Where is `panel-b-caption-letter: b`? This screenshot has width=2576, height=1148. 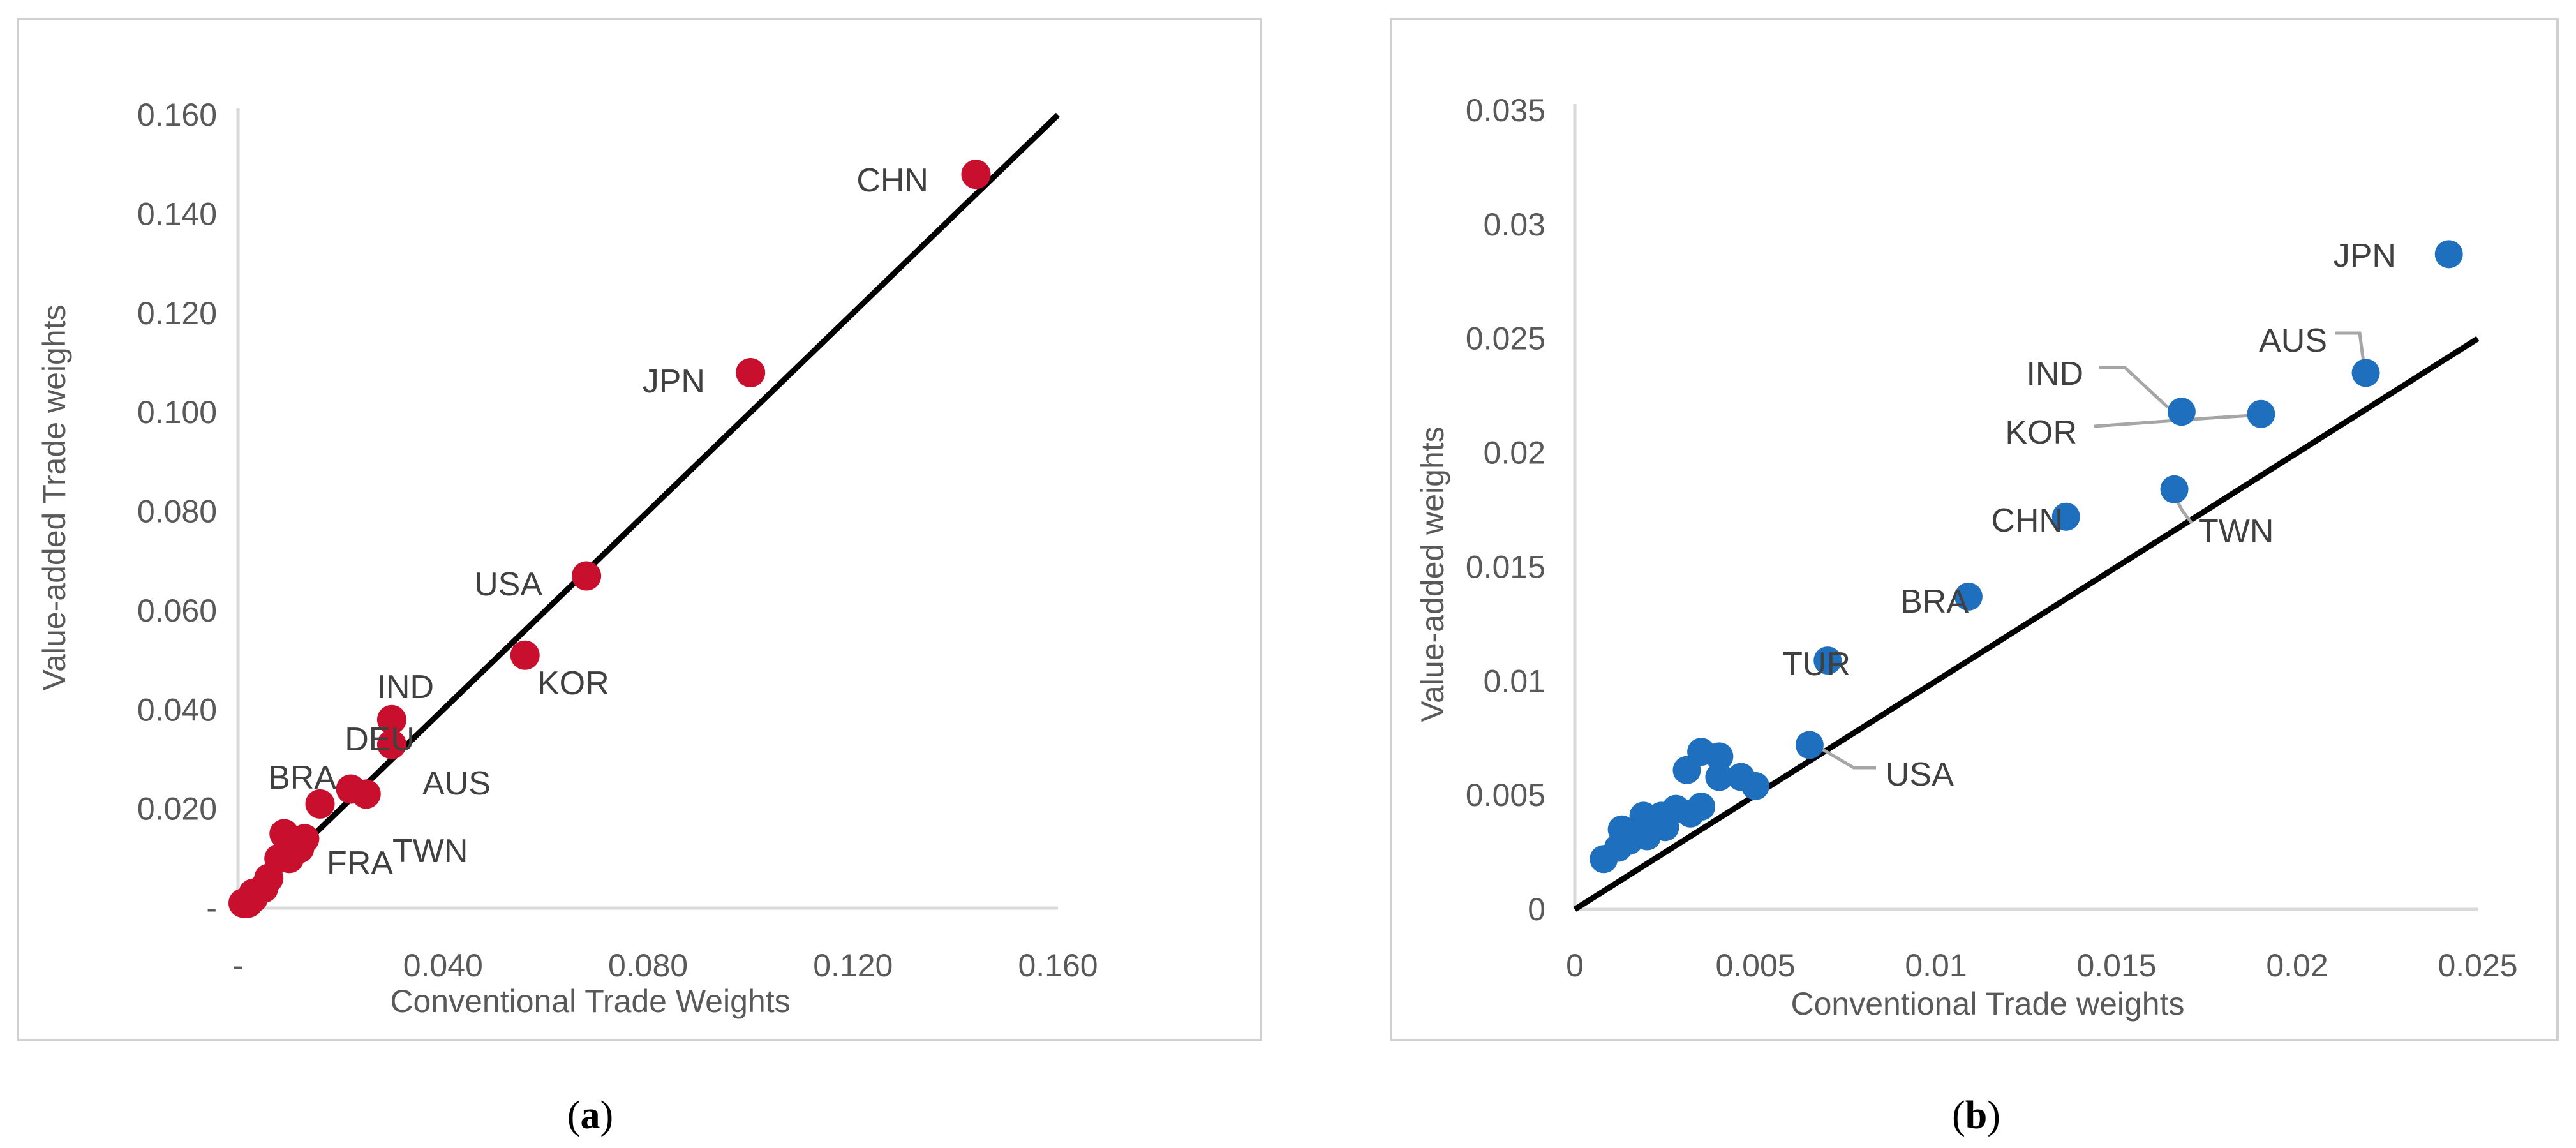
panel-b-caption-letter: b is located at coordinates (1976, 1115).